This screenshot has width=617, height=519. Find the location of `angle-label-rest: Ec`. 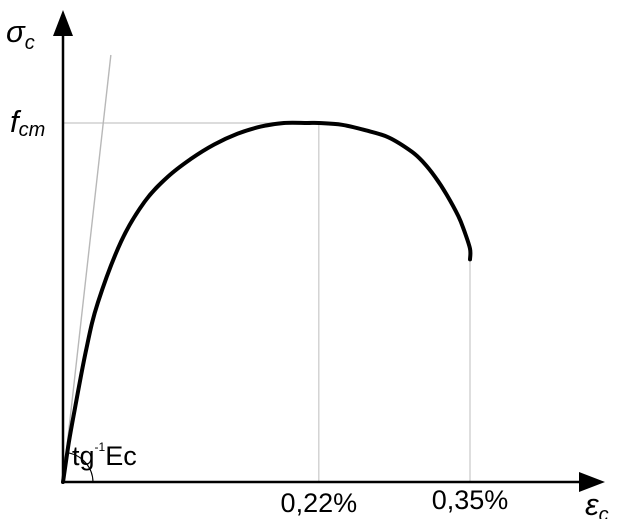

angle-label-rest: Ec is located at coordinates (121, 456).